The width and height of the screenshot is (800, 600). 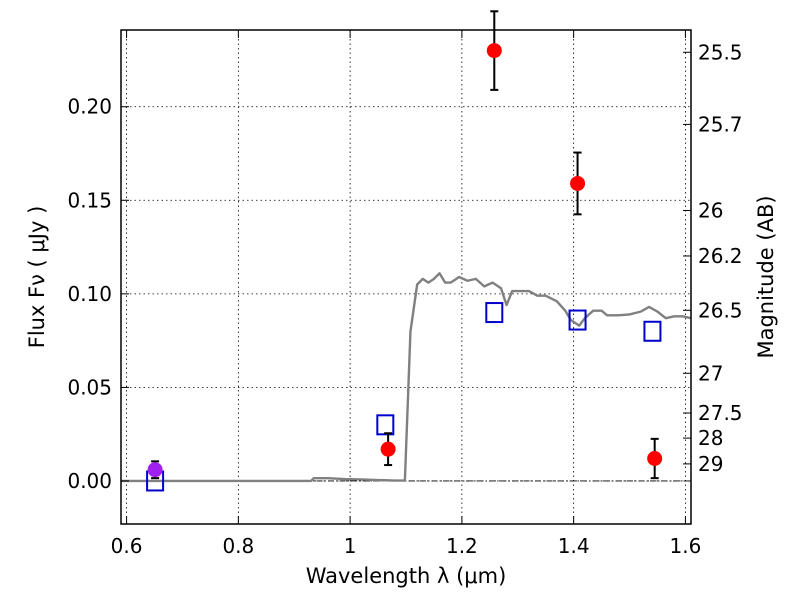 What do you see at coordinates (720, 52) in the screenshot?
I see `magnitude-tick-label: 25.5` at bounding box center [720, 52].